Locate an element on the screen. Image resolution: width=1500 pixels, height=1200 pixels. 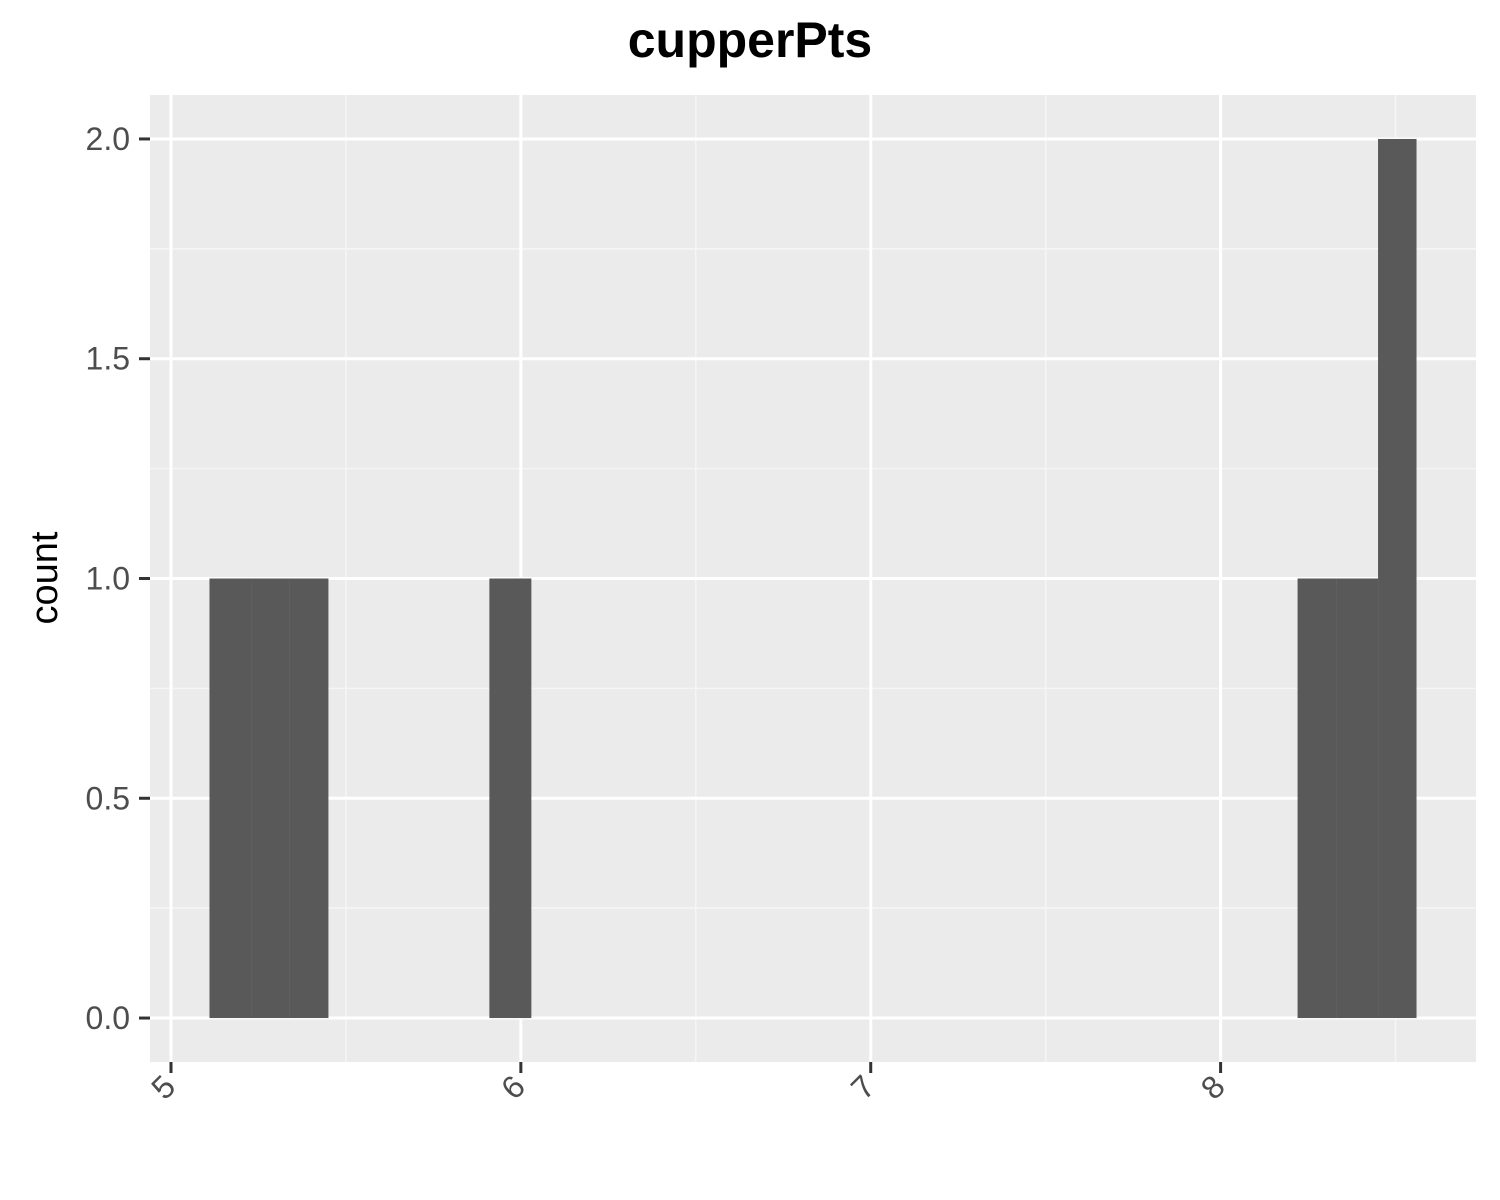
chart-title: cupperPts is located at coordinates (750, 40).